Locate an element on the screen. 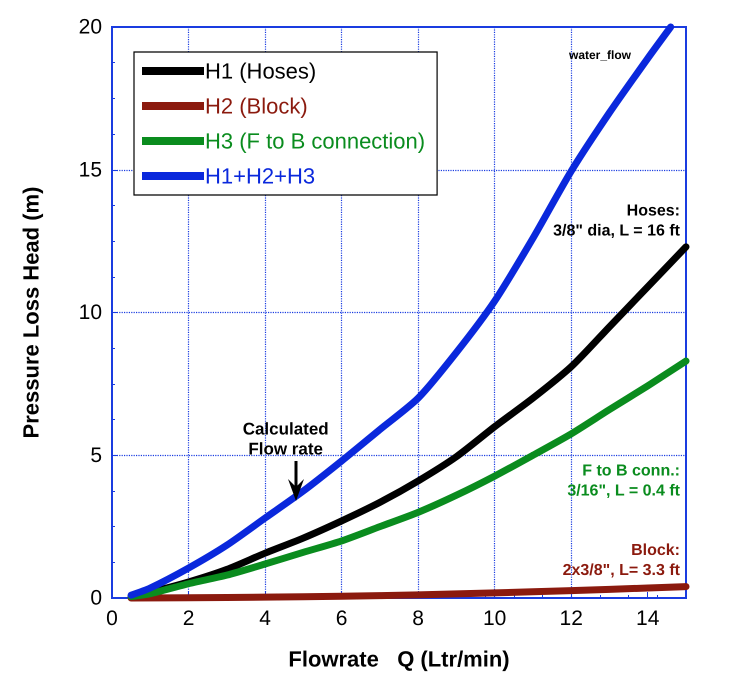 The width and height of the screenshot is (734, 675). annotation: Calculated Flow rate is located at coordinates (285, 438).